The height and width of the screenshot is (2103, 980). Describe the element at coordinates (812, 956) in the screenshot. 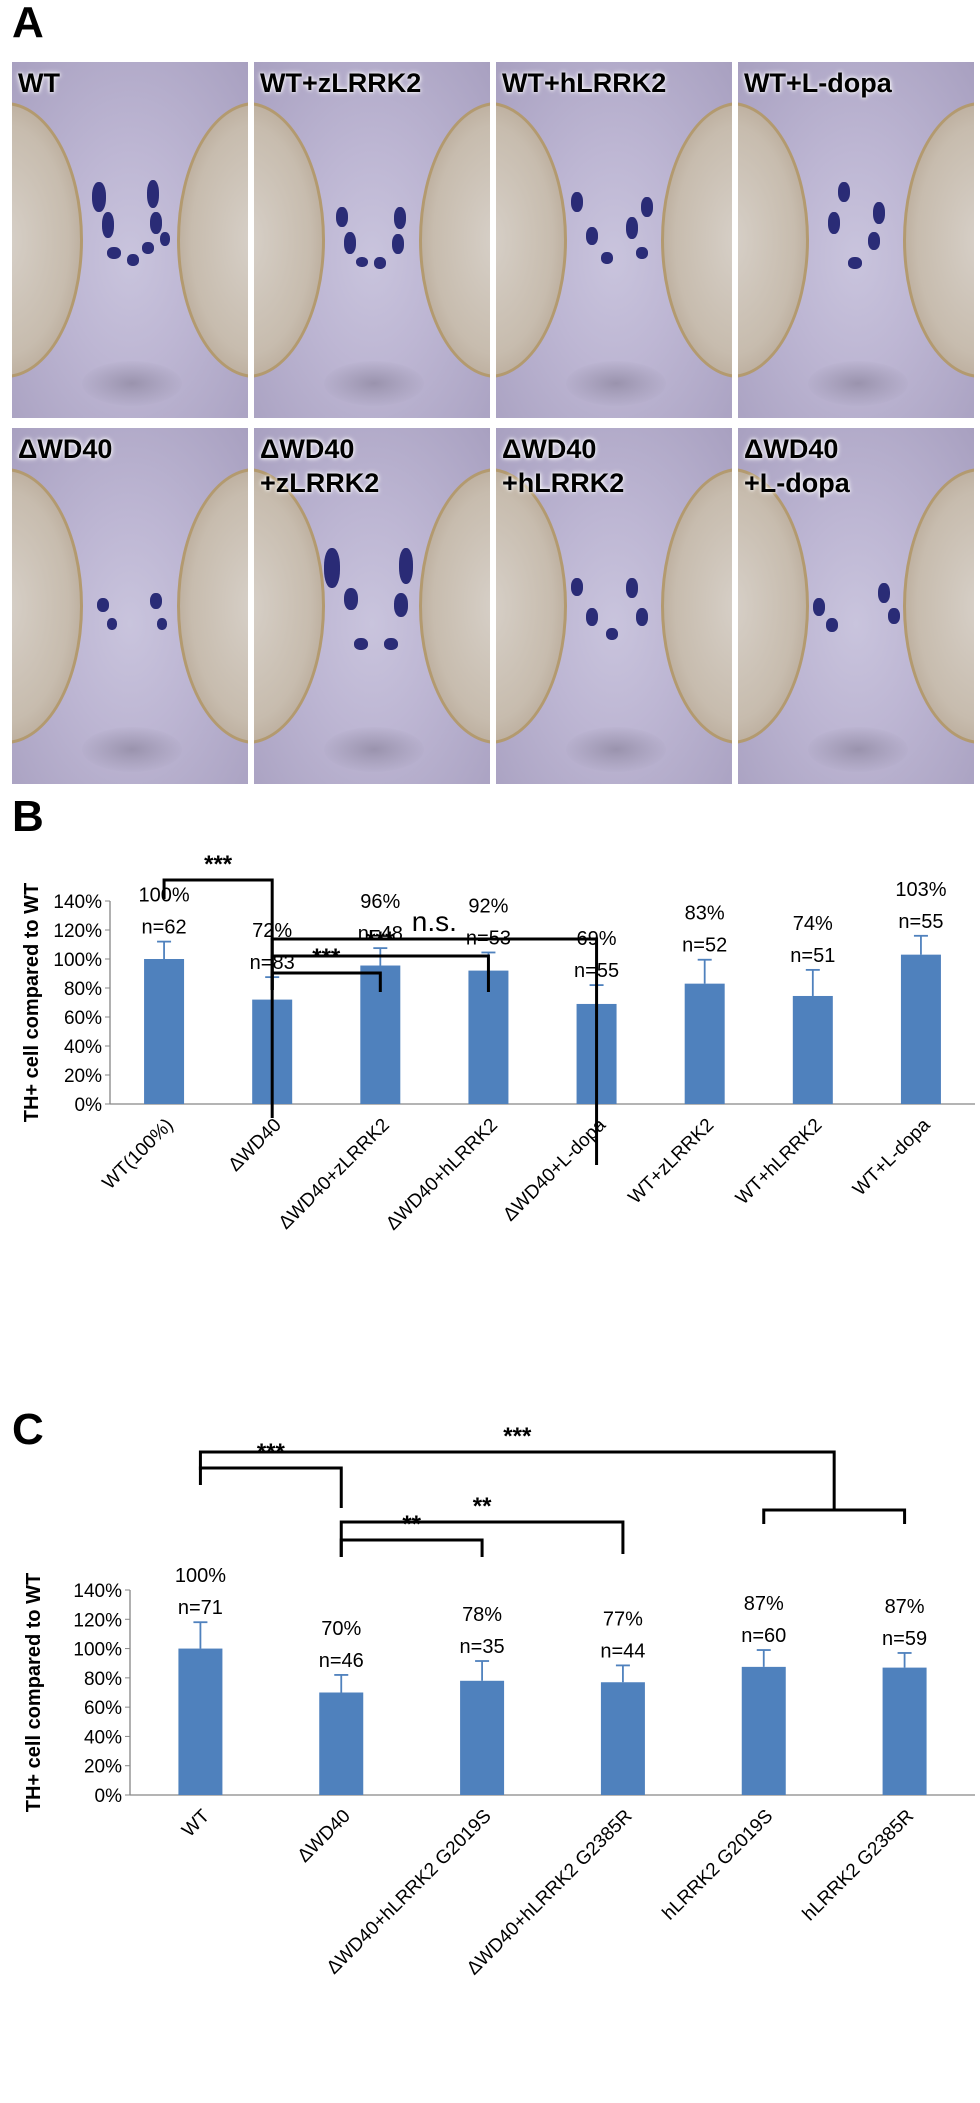

I see `data-label-n: n=51` at that location.